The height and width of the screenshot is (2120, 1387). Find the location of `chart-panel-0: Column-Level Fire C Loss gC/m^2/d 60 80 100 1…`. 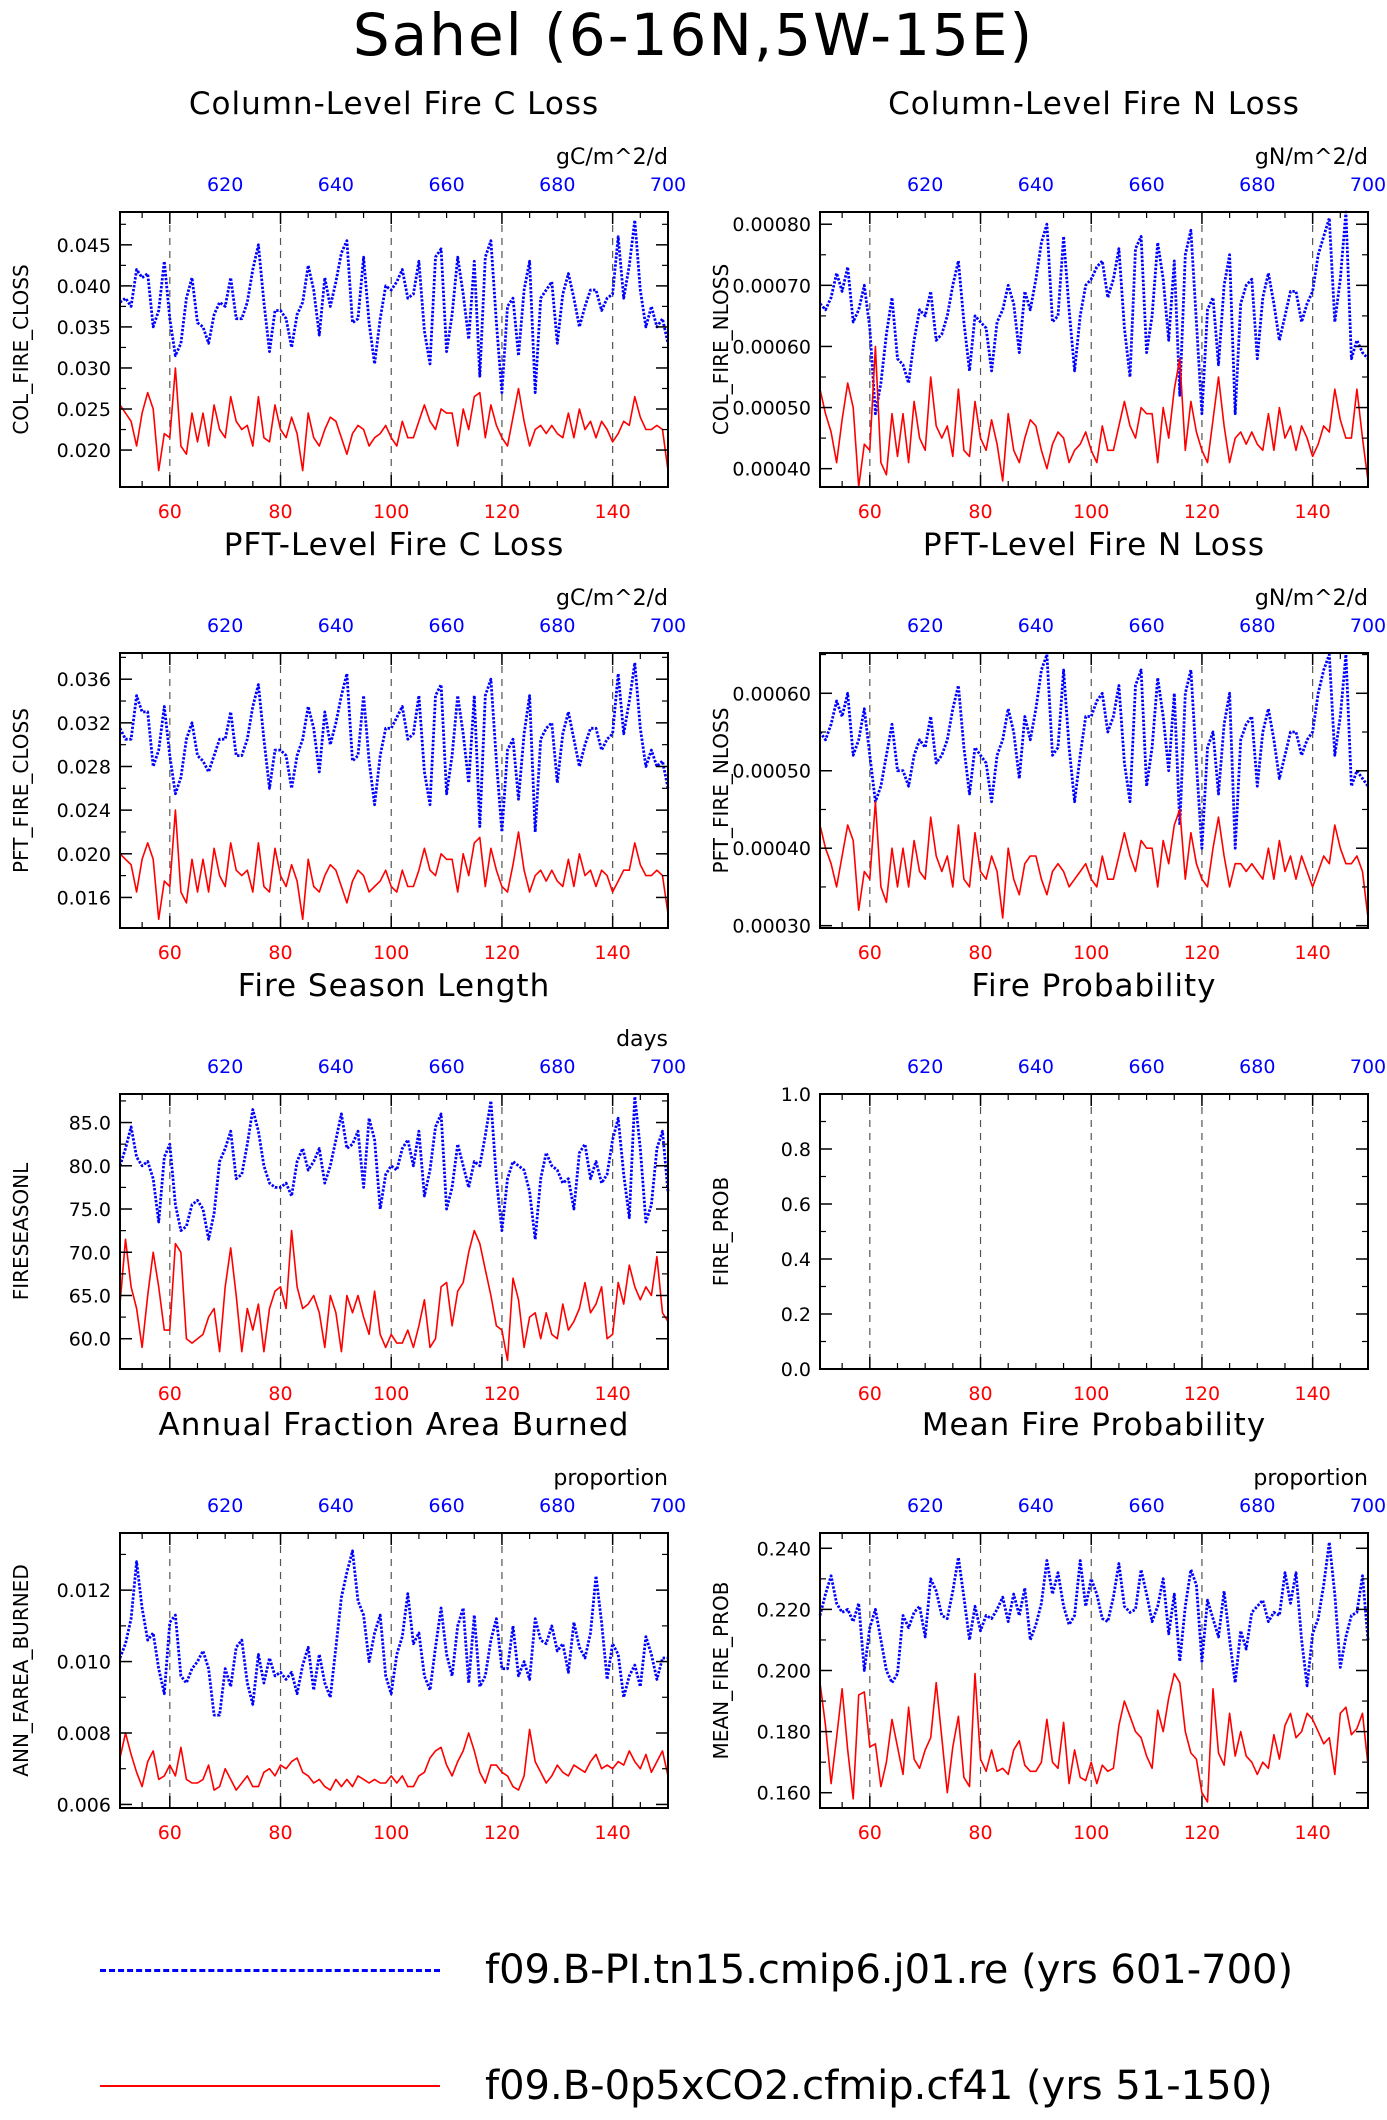

chart-panel-0: Column-Level Fire C Loss gC/m^2/d 60 80 100 1… is located at coordinates (347, 304).